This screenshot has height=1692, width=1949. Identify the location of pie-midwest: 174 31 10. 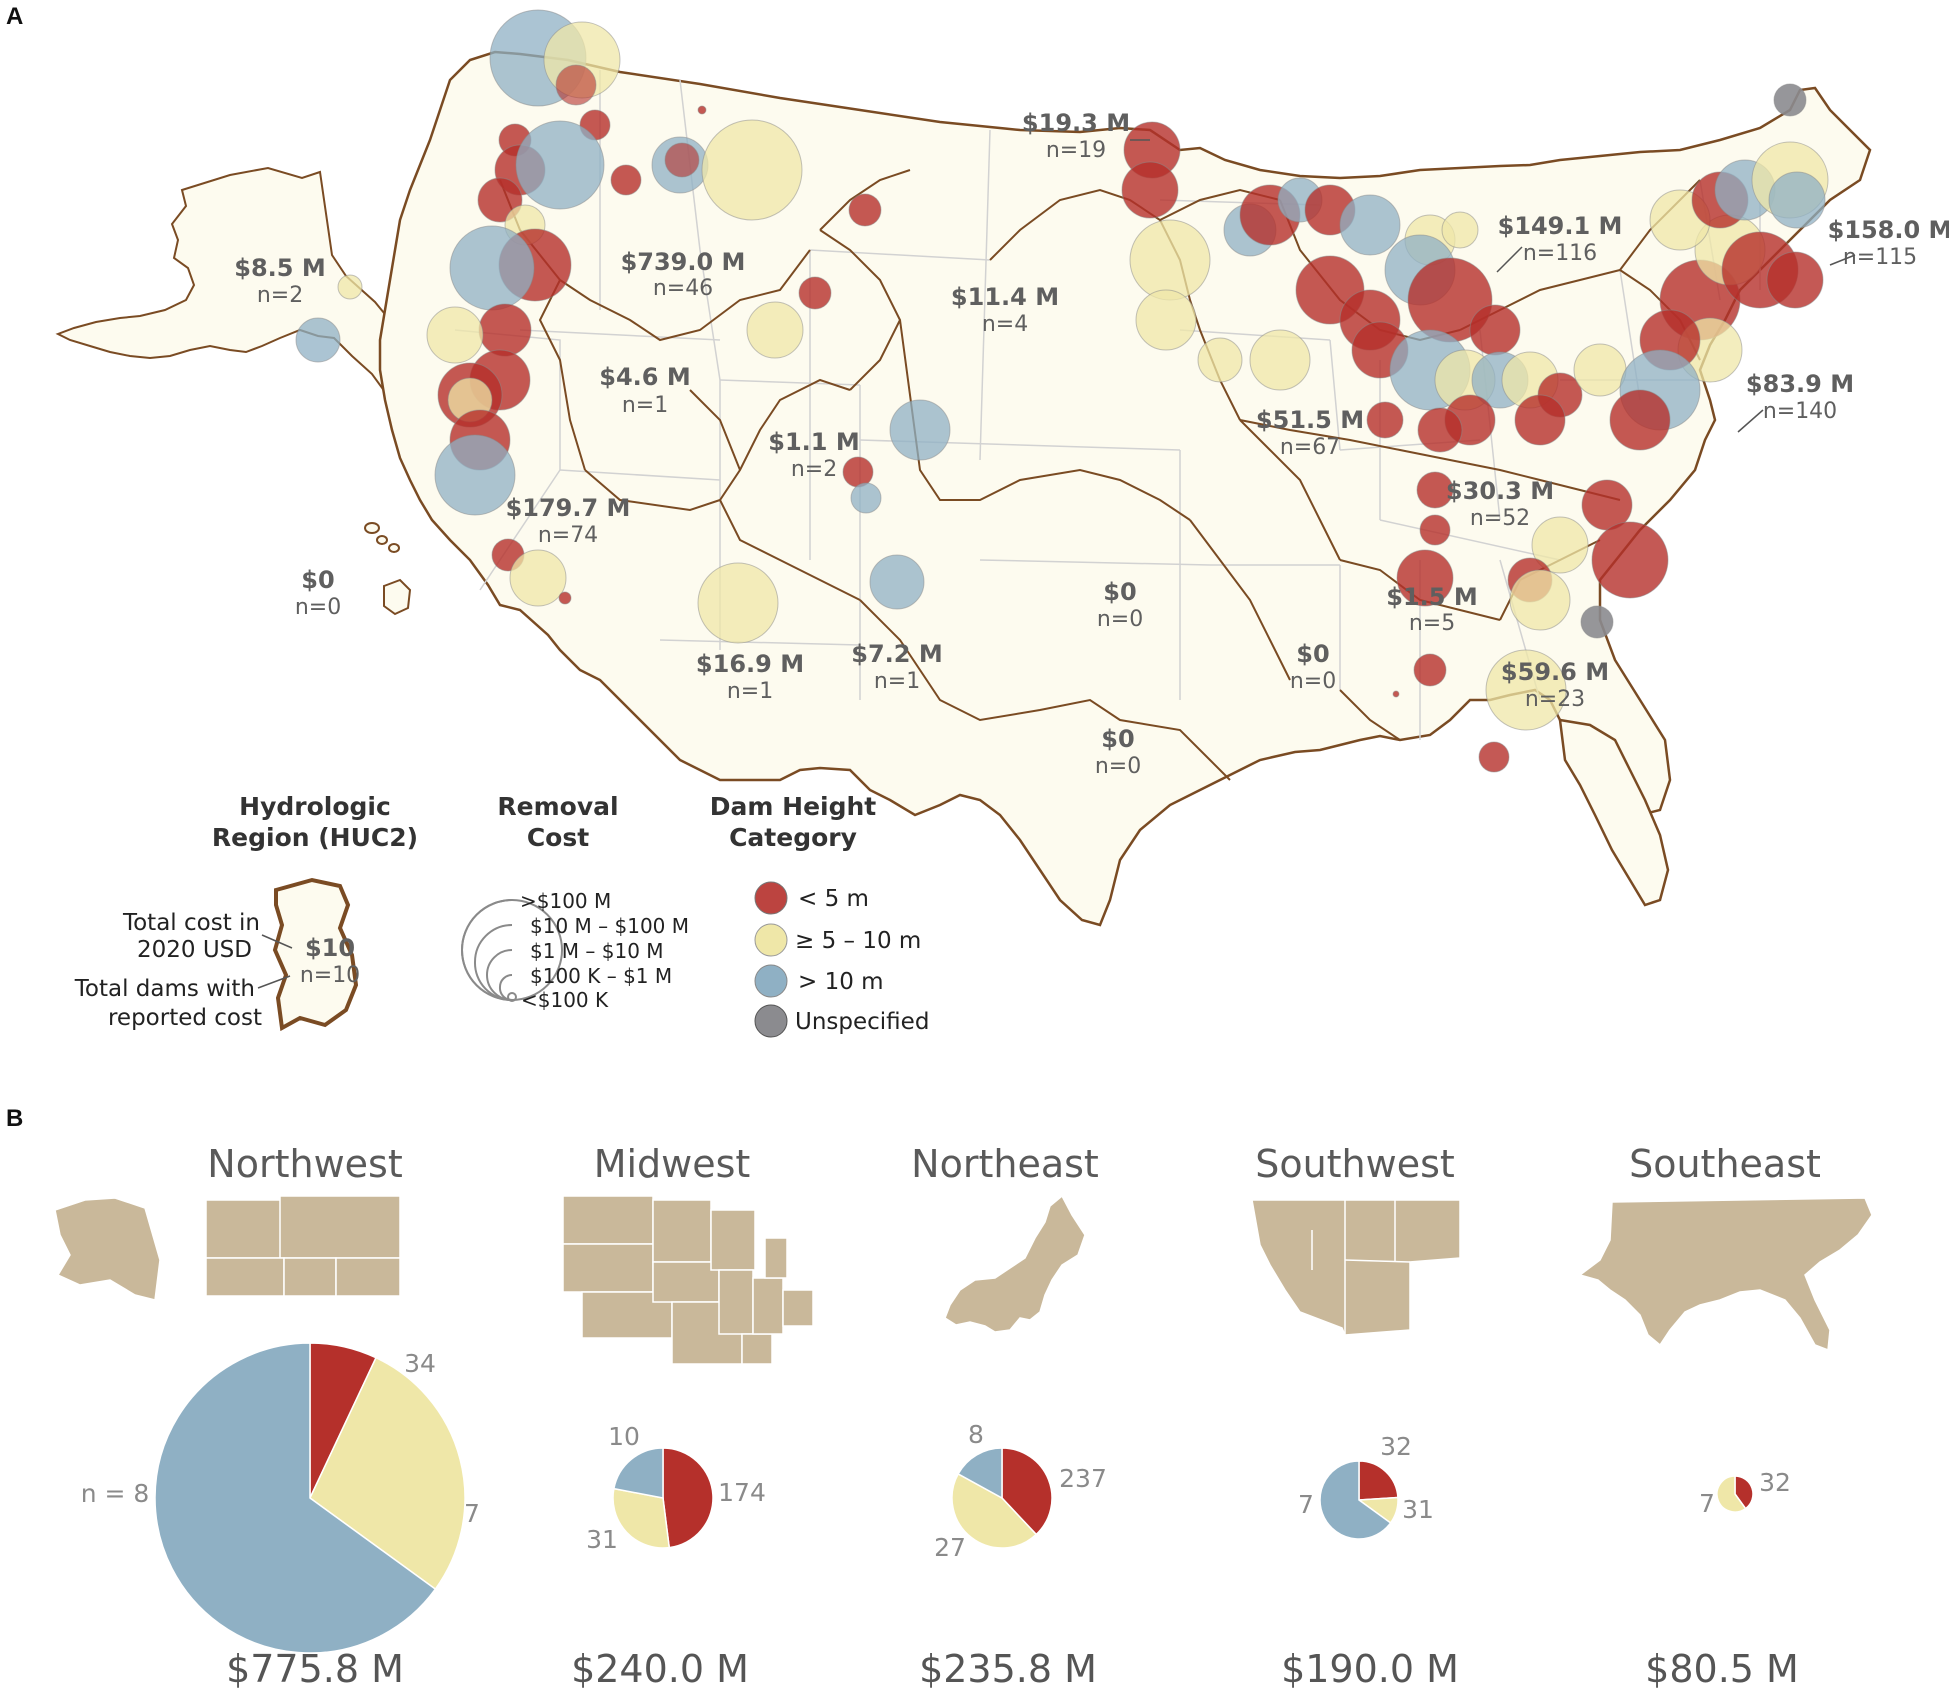
(676, 1488).